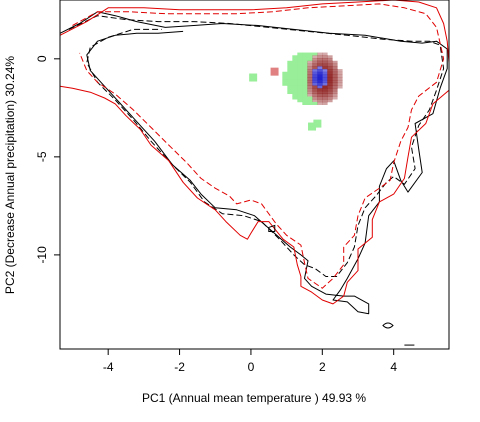 This screenshot has width=480, height=422. I want to click on x-tick-label: 2, so click(322, 367).